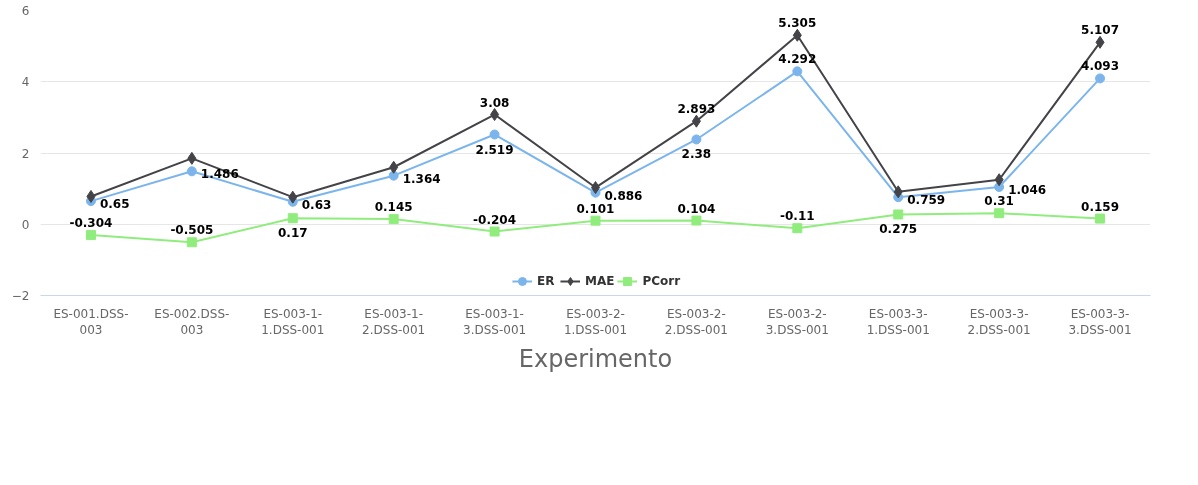  Describe the element at coordinates (696, 322) in the screenshot. I see `x-tick-label: ES-003-2-2.DSS-001` at that location.